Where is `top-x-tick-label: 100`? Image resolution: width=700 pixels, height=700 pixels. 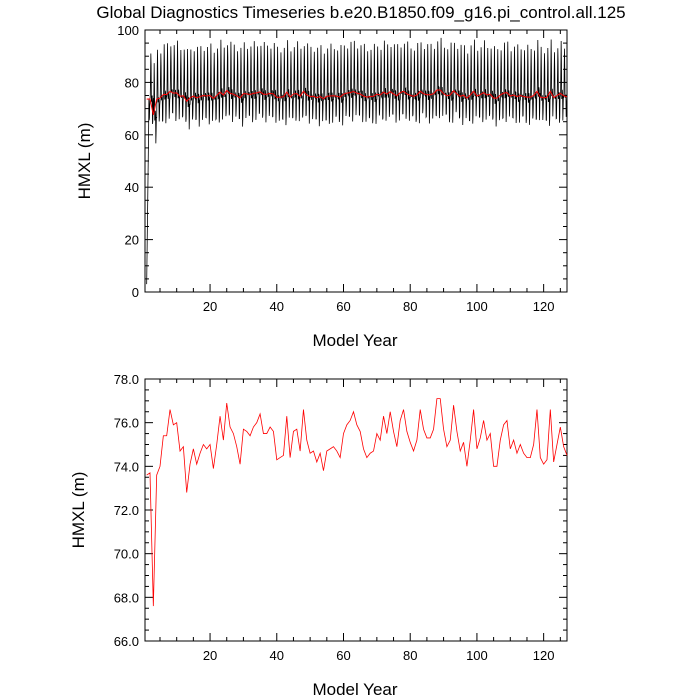
top-x-tick-label: 100 is located at coordinates (477, 306).